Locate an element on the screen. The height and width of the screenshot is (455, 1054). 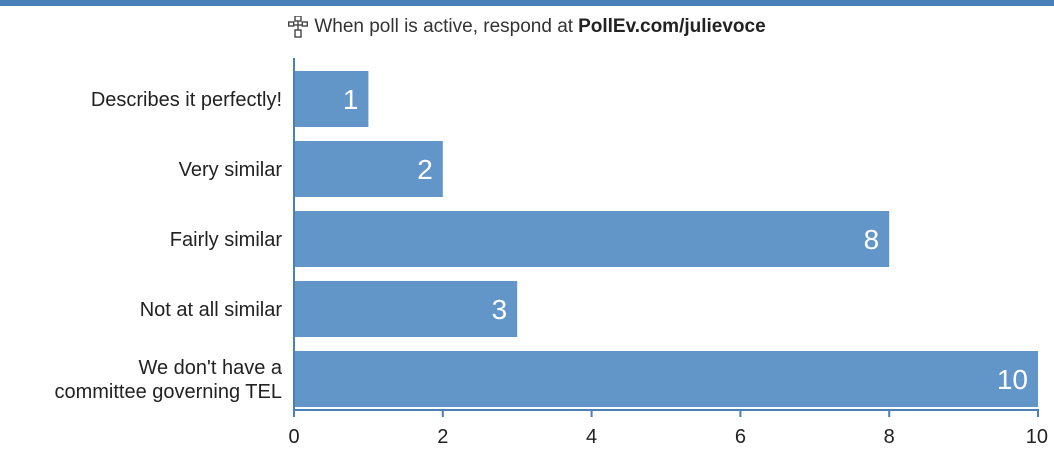
bar-value-label: 10 is located at coordinates (1012, 379).